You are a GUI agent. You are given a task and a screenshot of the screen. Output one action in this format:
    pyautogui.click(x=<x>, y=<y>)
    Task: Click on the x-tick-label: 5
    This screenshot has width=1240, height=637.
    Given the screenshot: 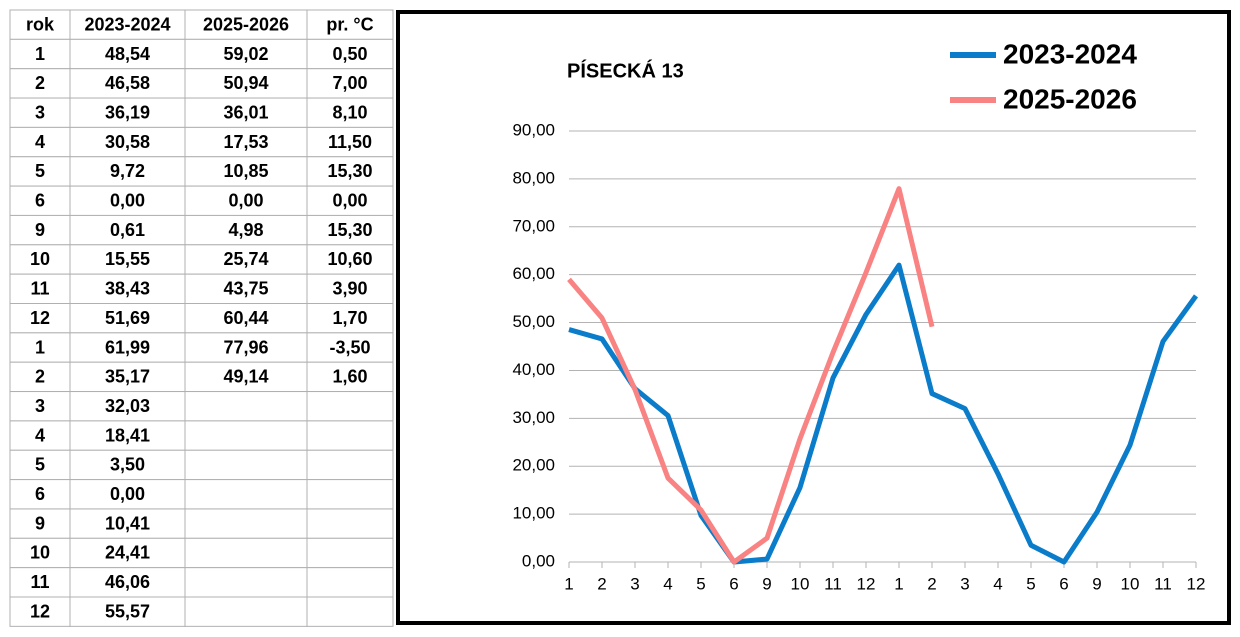 What is the action you would take?
    pyautogui.click(x=1030, y=583)
    